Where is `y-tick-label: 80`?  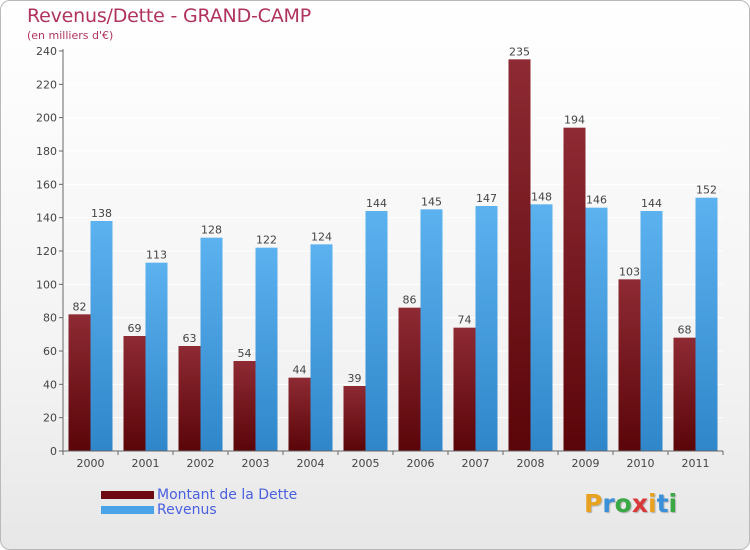
y-tick-label: 80 is located at coordinates (50, 318).